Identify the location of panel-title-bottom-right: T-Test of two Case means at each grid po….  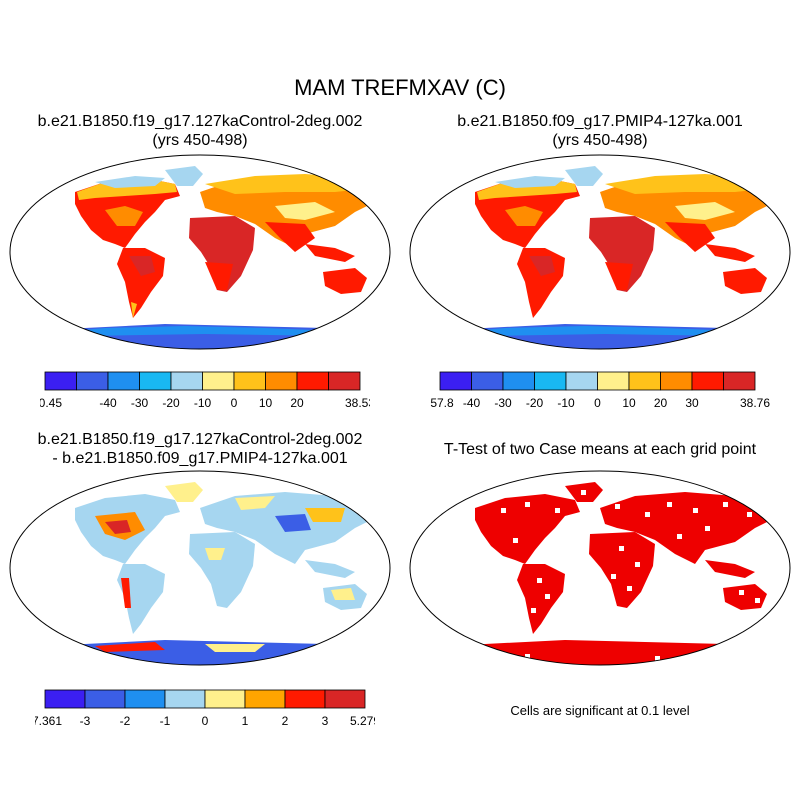
(600, 449).